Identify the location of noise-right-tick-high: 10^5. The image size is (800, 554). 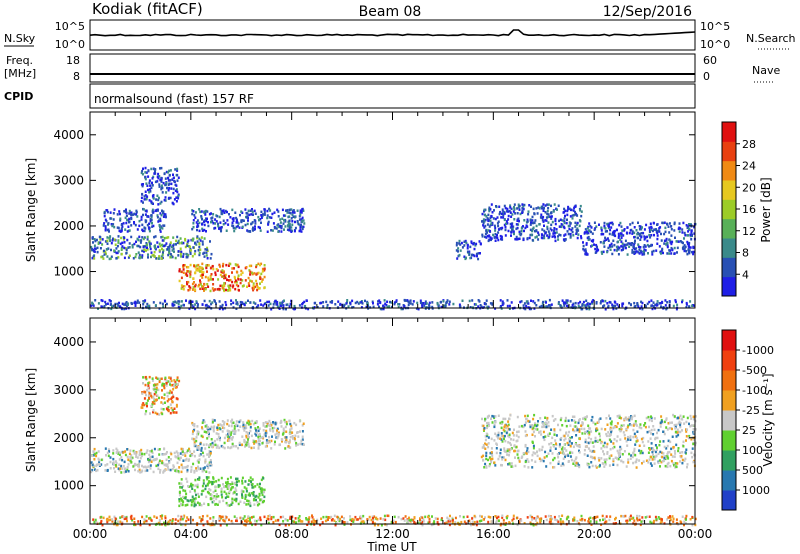
(715, 26).